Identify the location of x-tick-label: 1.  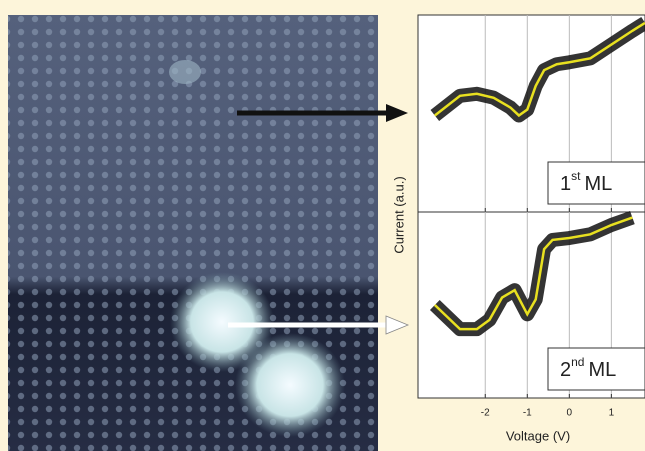
(612, 413).